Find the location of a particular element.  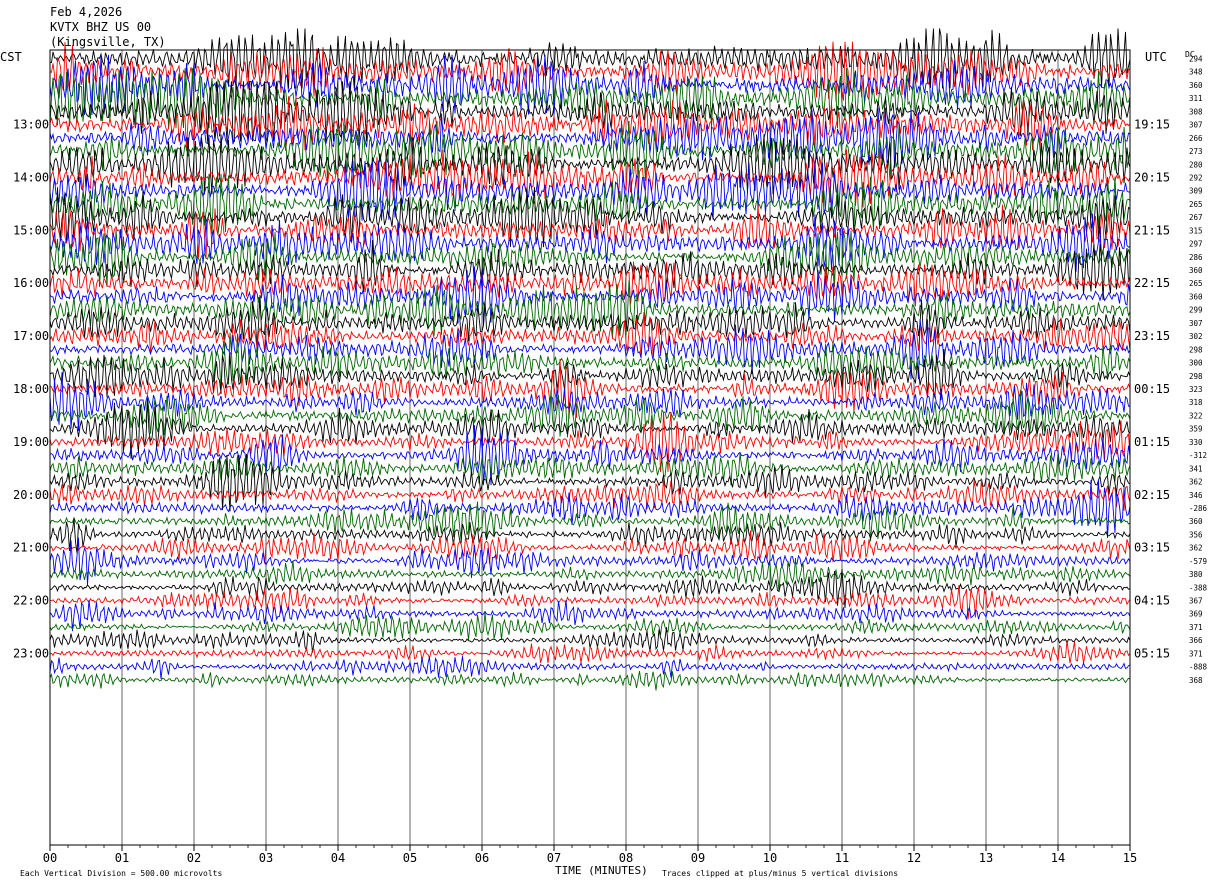

dc-offset-label: 267 is located at coordinates (1196, 217).